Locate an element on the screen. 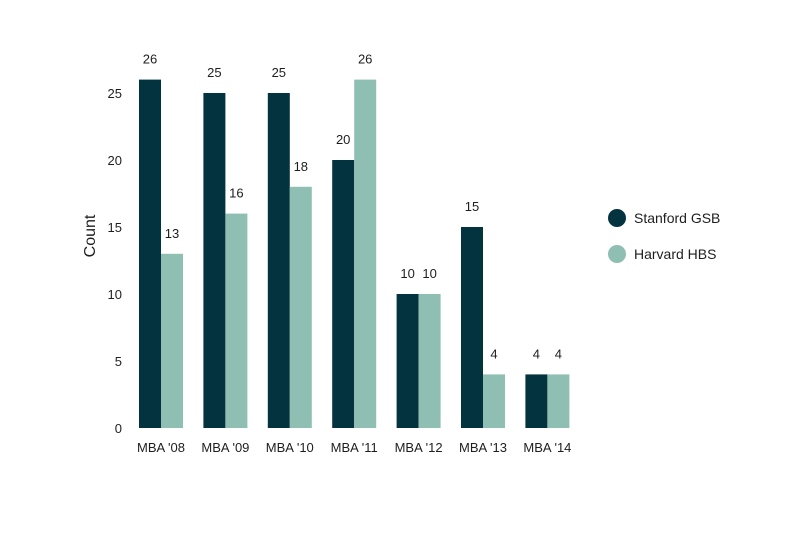 The image size is (800, 538). data-label-stanford-4: 10 is located at coordinates (407, 273).